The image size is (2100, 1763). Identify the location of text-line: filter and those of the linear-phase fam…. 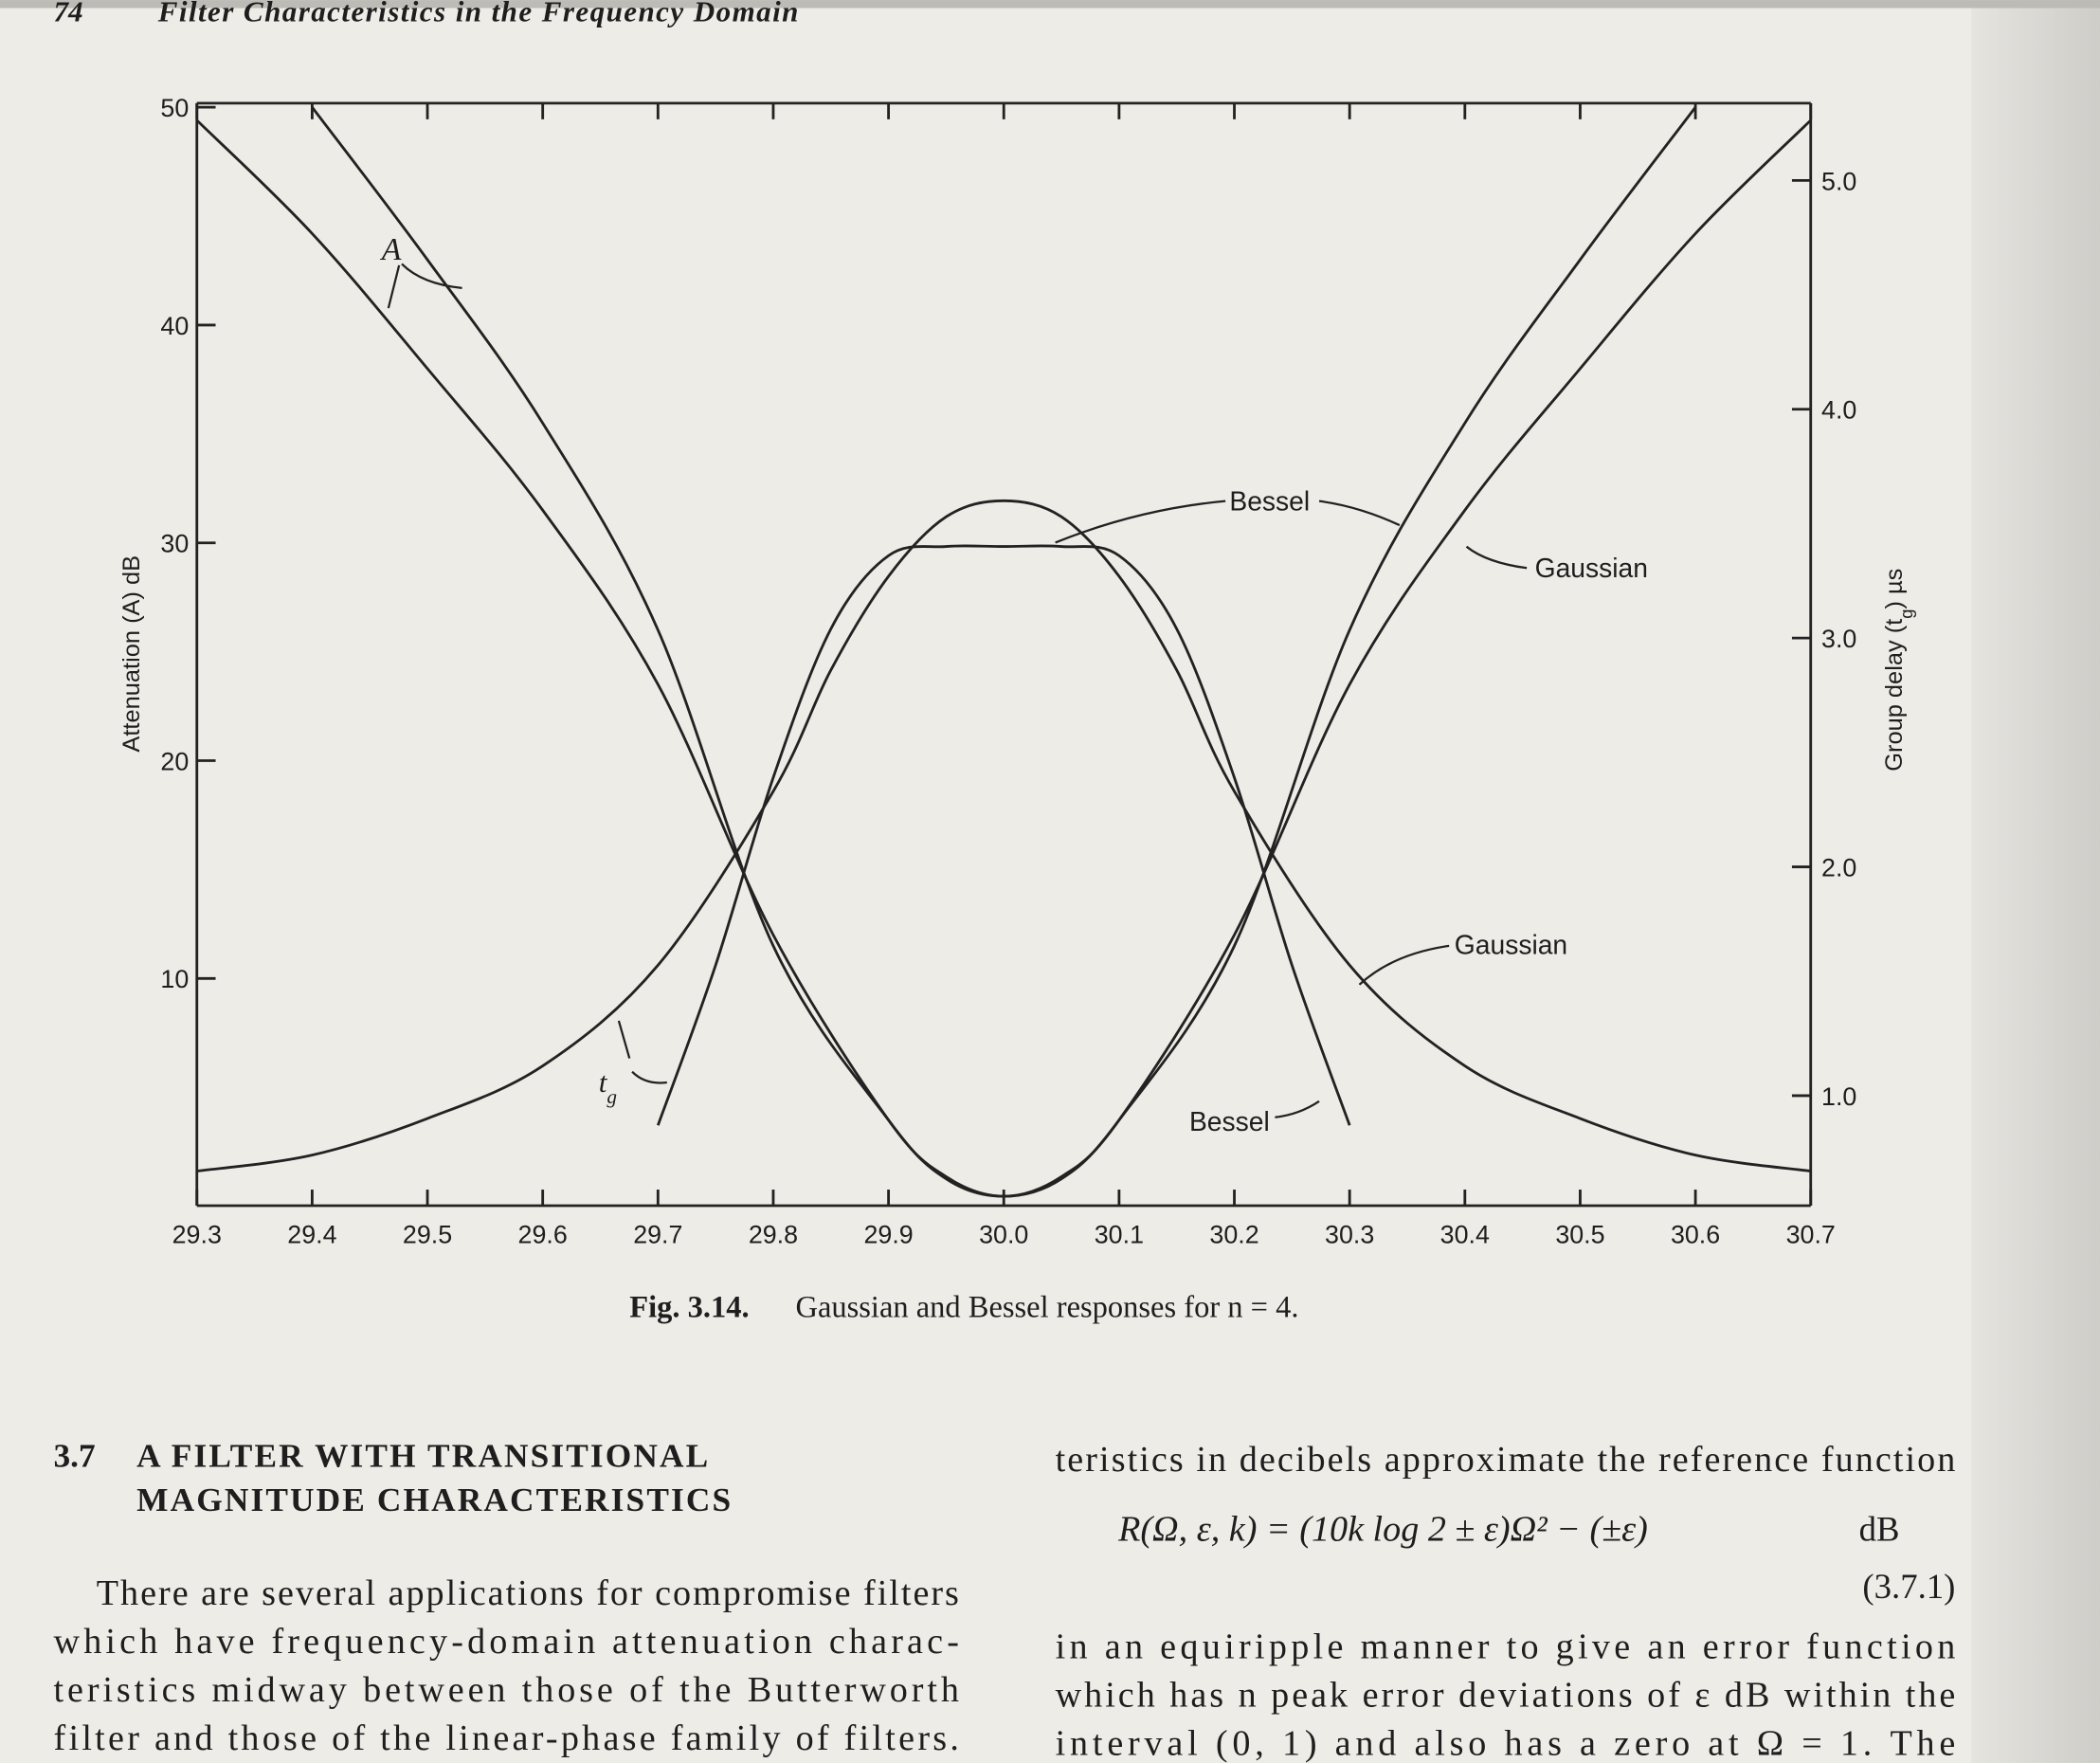
(507, 1738).